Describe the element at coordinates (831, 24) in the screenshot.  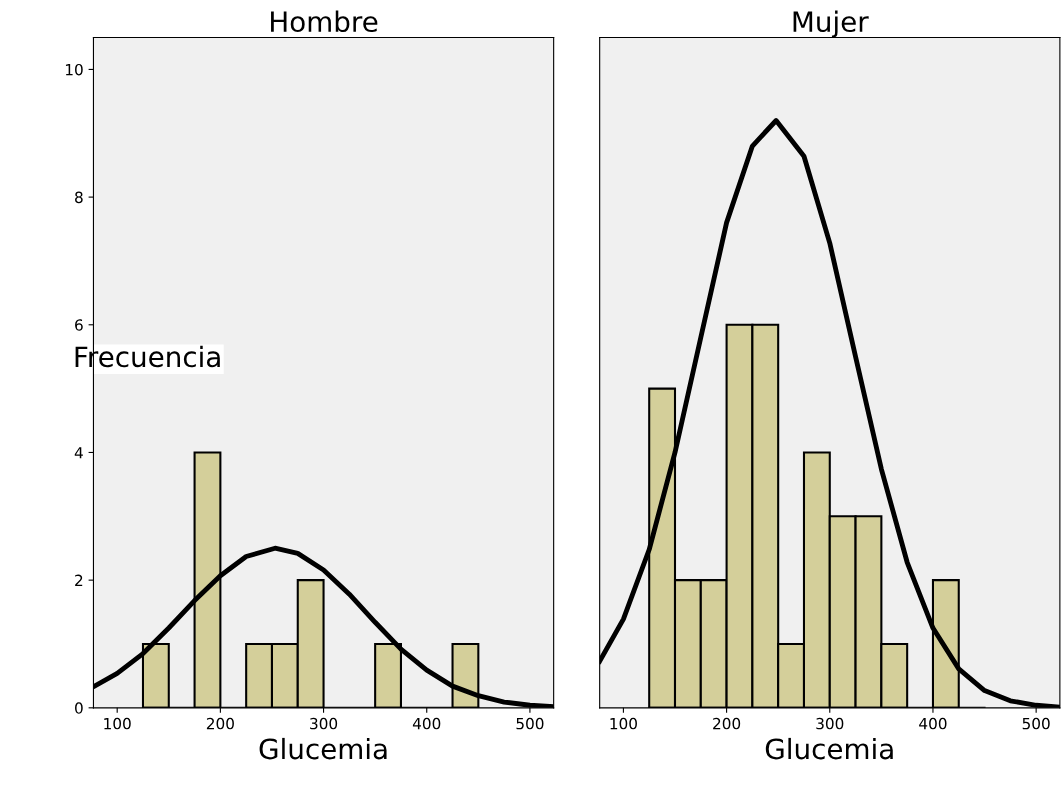
I see `chart-title: Mujer` at that location.